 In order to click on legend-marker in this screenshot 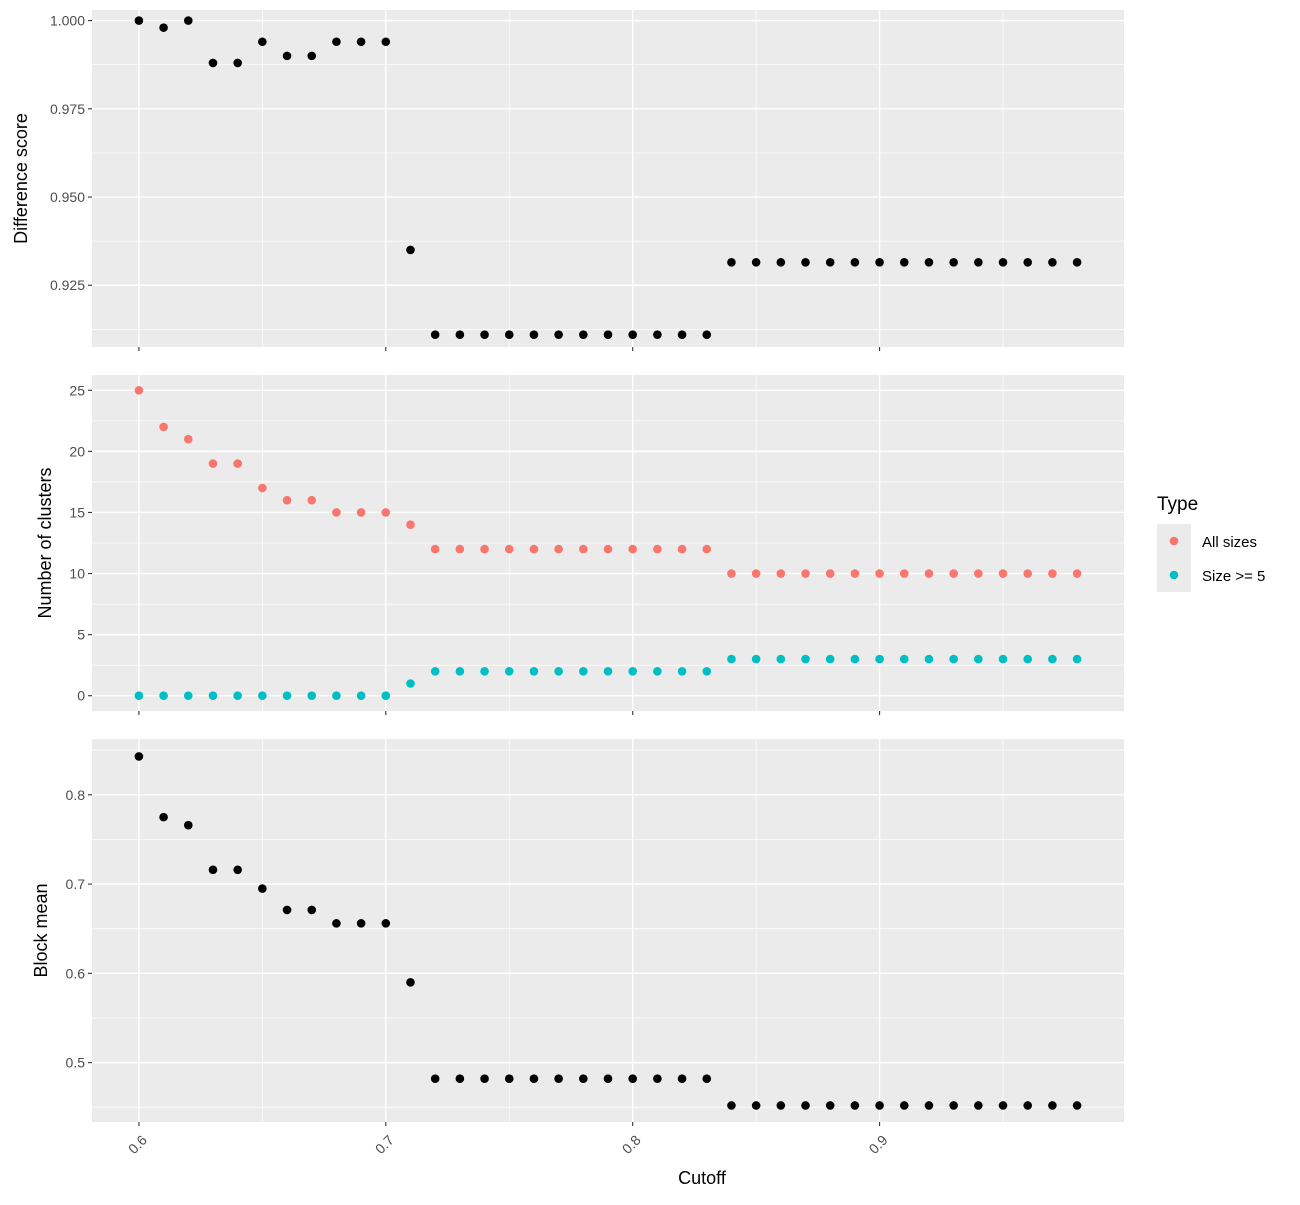, I will do `click(1174, 541)`.